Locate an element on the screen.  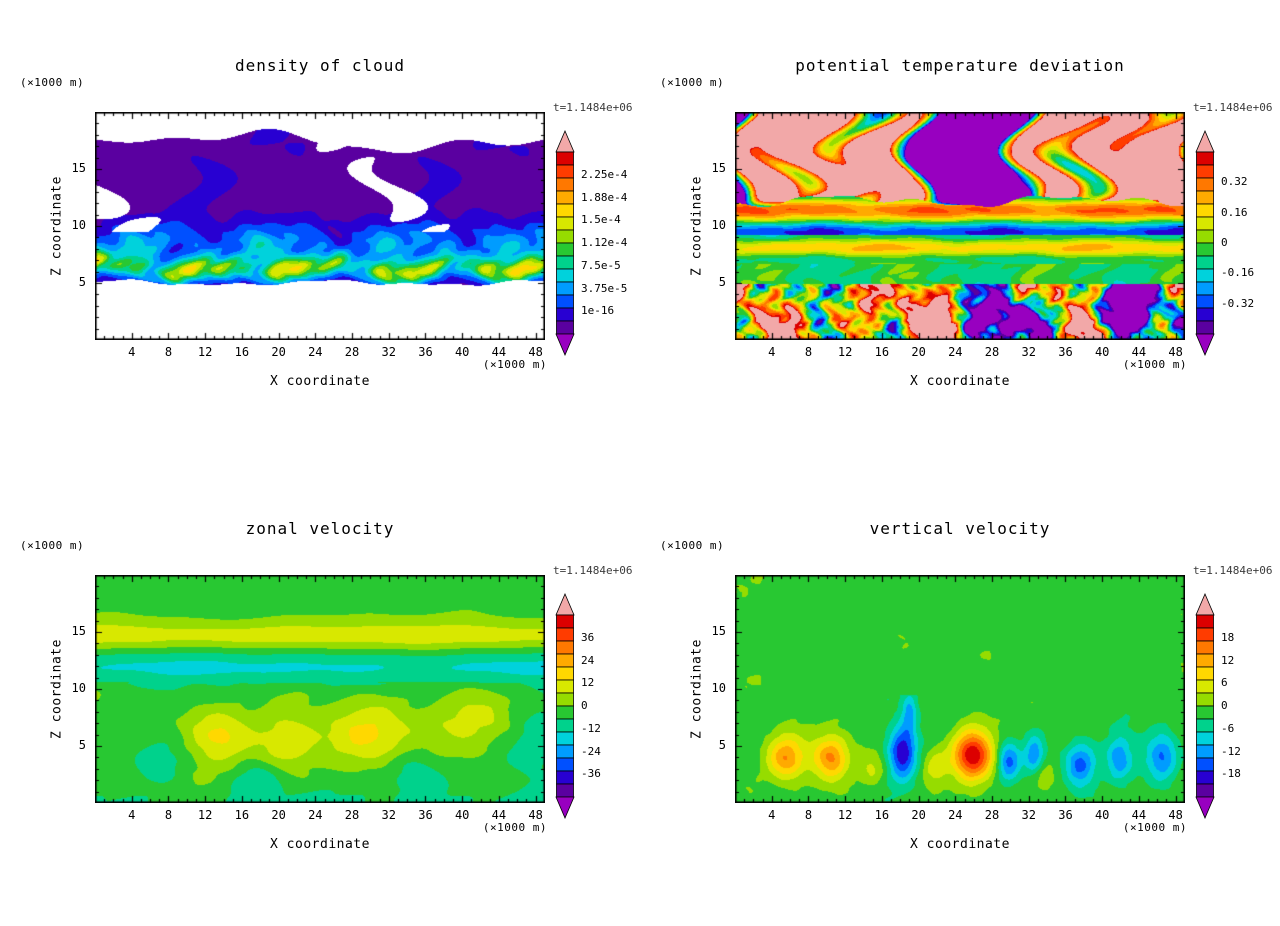
colorbar-tick-label: 18 is located at coordinates (1228, 637).